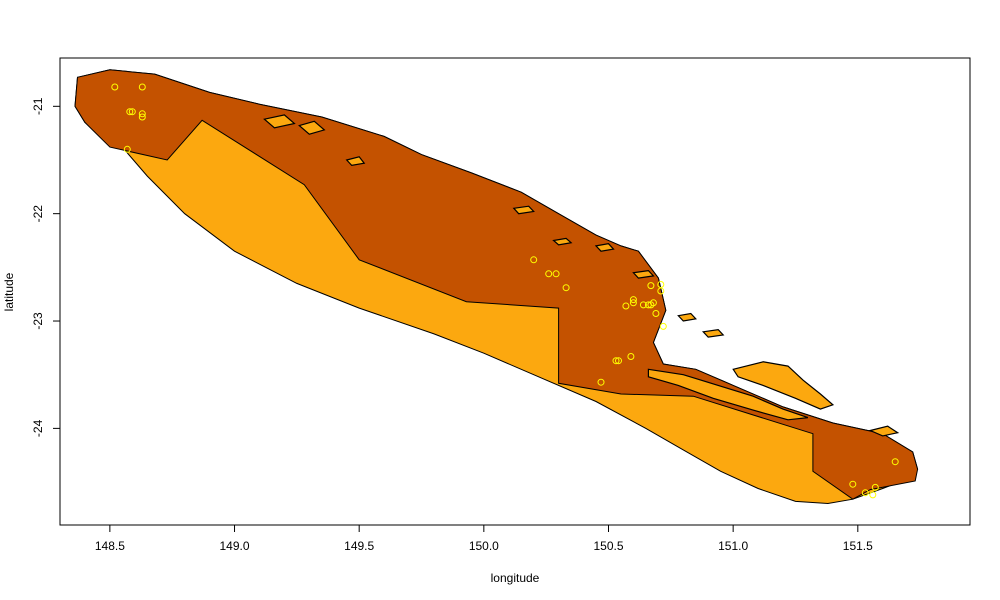  What do you see at coordinates (484, 538) in the screenshot?
I see `x-axis: 148.5 149.0 149.5 150.0 150.5 151.0 151.5` at bounding box center [484, 538].